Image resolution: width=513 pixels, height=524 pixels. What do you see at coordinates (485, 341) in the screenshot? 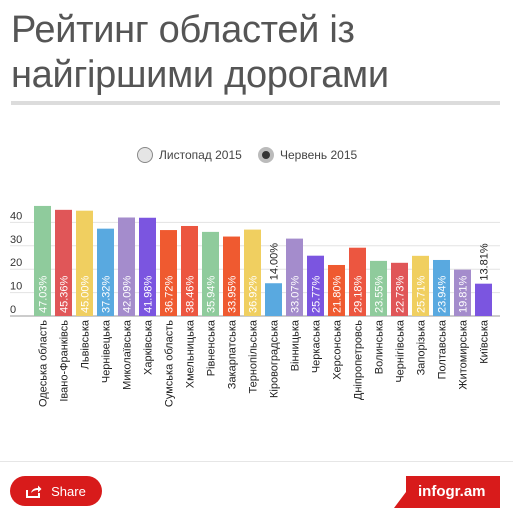
I see `x-tick-label: Київська` at bounding box center [485, 341].